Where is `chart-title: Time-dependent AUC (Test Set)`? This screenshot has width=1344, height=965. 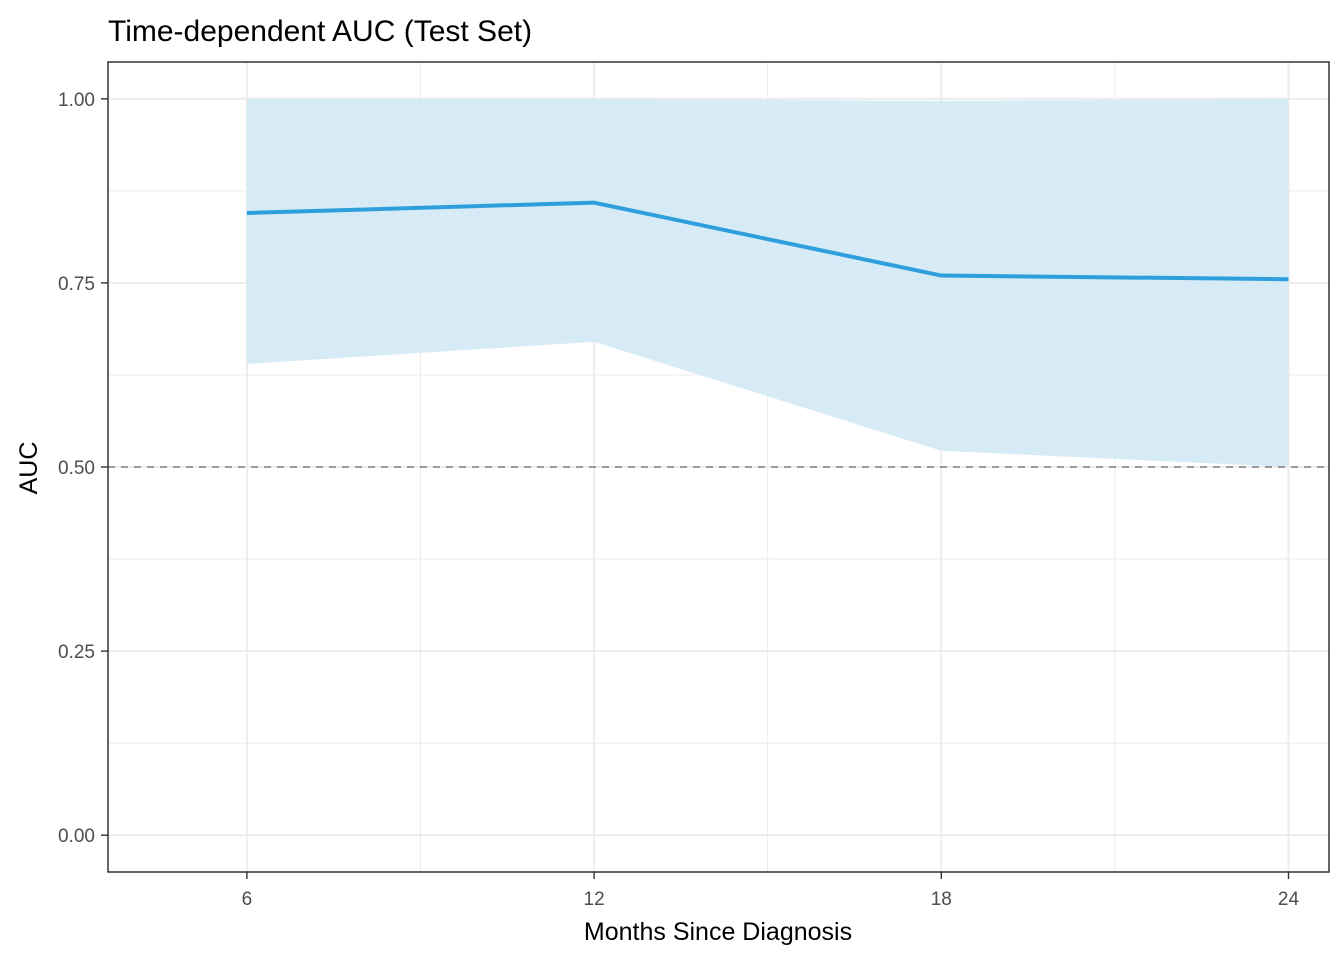 chart-title: Time-dependent AUC (Test Set) is located at coordinates (320, 31).